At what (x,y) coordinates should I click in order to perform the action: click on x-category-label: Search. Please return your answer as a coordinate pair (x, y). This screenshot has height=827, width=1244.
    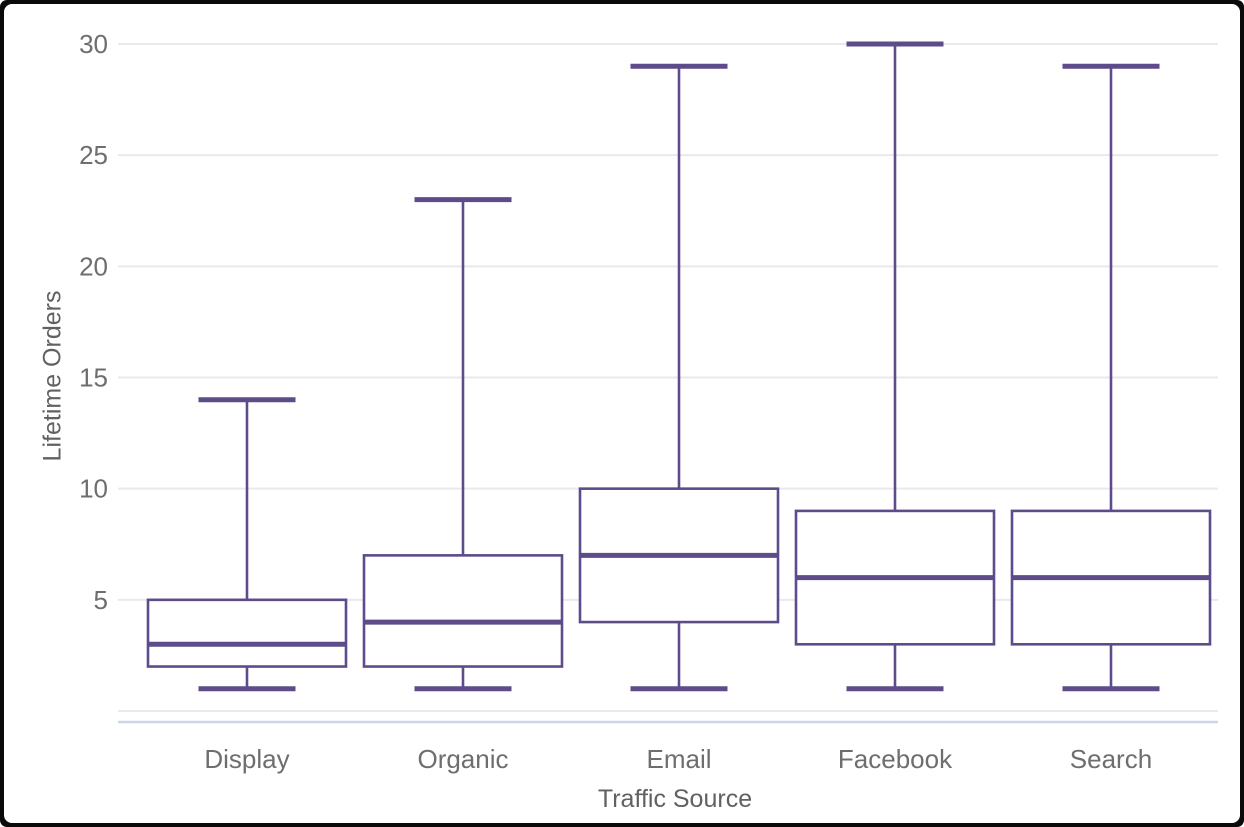
    Looking at the image, I should click on (1111, 759).